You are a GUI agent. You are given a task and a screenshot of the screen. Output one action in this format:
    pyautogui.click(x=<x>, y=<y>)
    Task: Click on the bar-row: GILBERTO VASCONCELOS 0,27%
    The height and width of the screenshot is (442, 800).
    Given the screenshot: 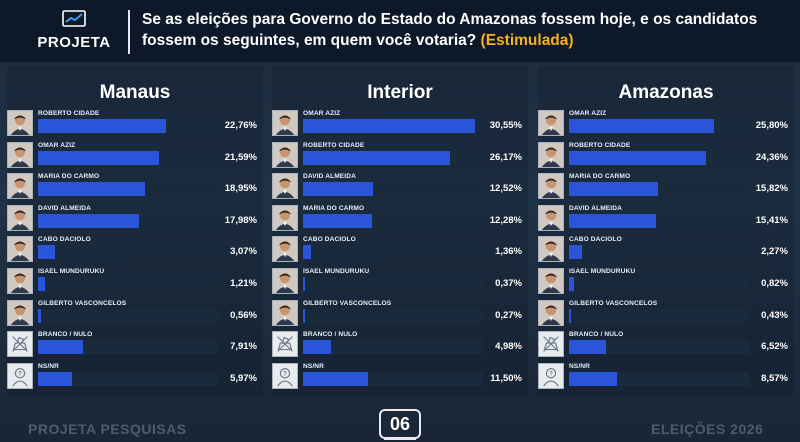 What is the action you would take?
    pyautogui.click(x=400, y=312)
    